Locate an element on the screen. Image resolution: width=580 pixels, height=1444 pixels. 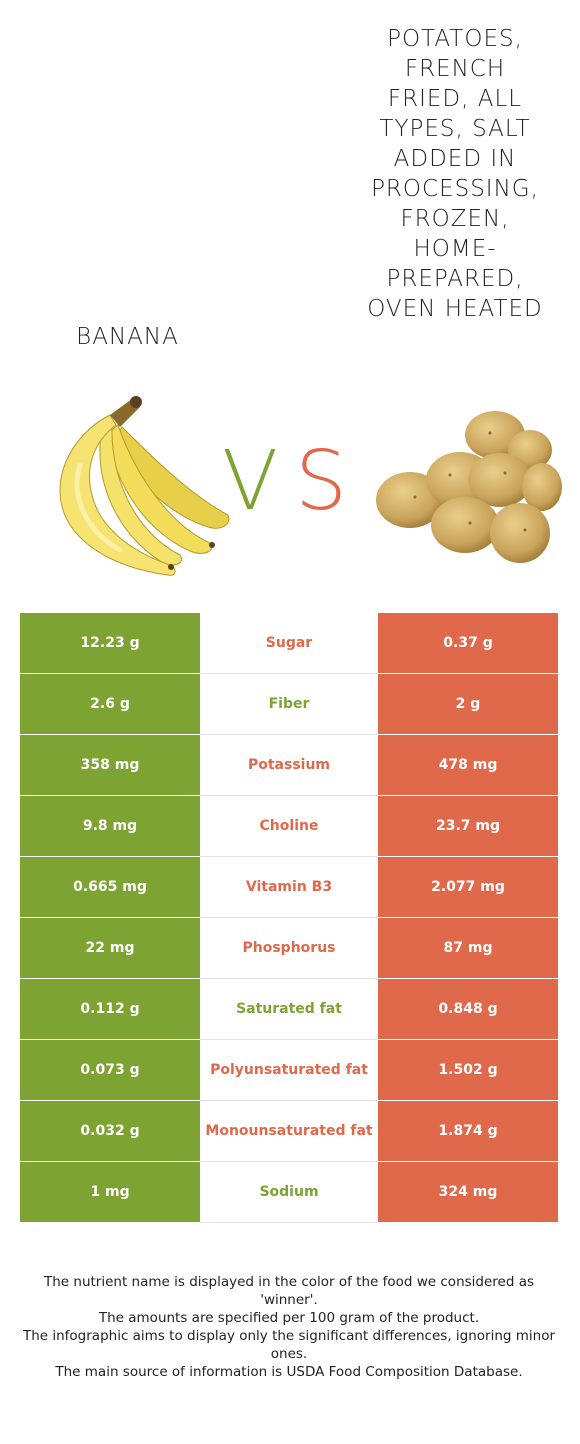
vs-letter-v: V is located at coordinates (250, 481).